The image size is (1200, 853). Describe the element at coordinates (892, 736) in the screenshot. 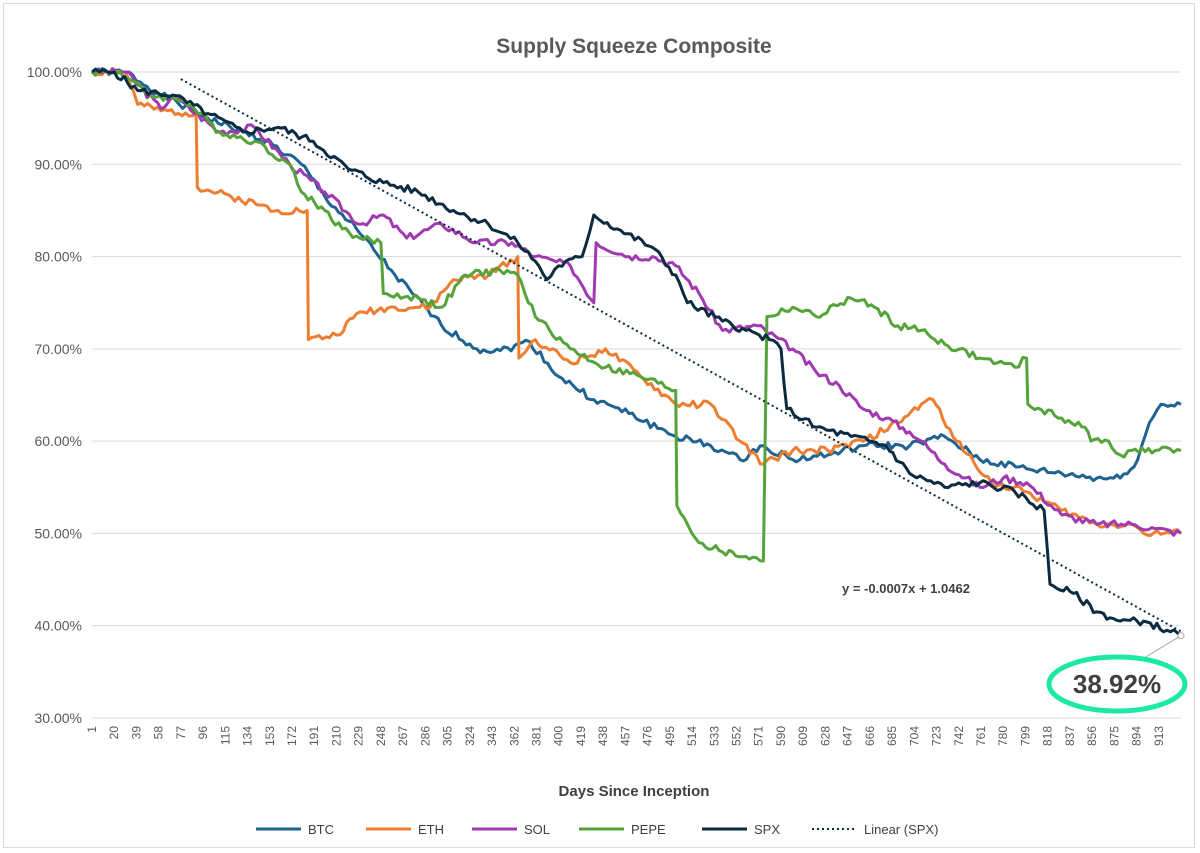

I see `x-tick-label: 685` at that location.